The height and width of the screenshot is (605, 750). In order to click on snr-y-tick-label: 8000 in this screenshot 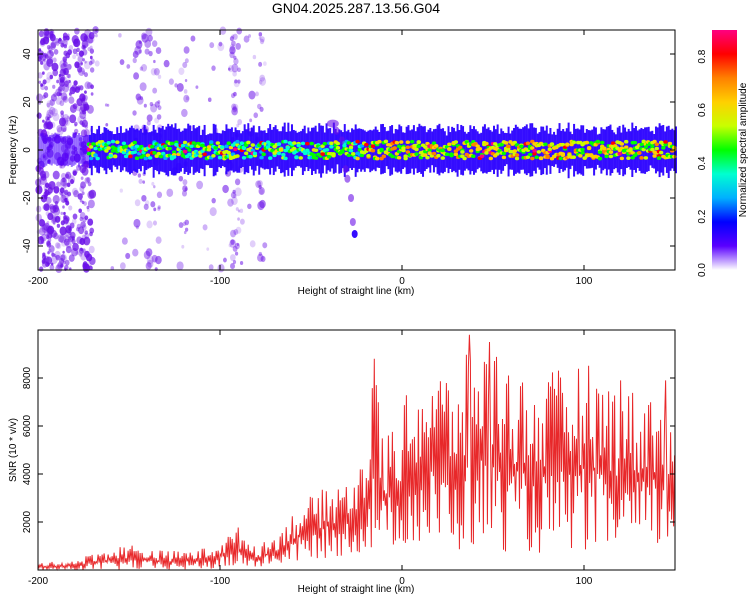, I will do `click(27, 377)`.